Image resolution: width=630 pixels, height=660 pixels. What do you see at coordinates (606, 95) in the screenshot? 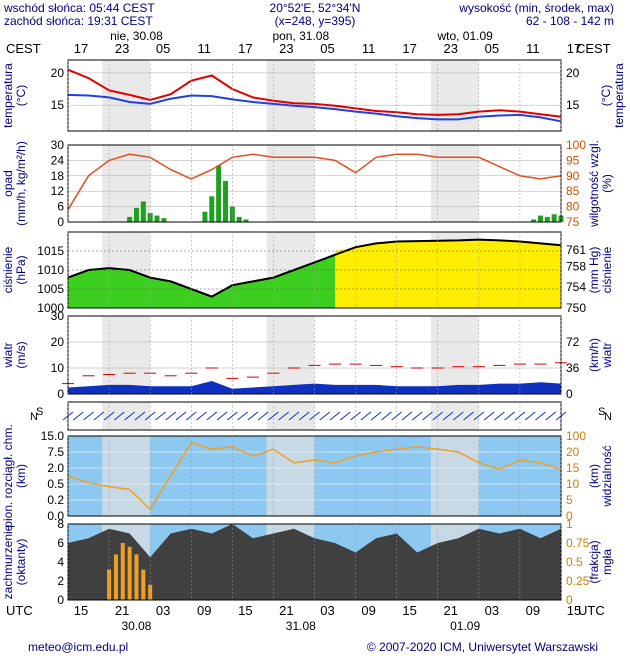
I see `temp-ylabel-right-line: (°C)` at bounding box center [606, 95].